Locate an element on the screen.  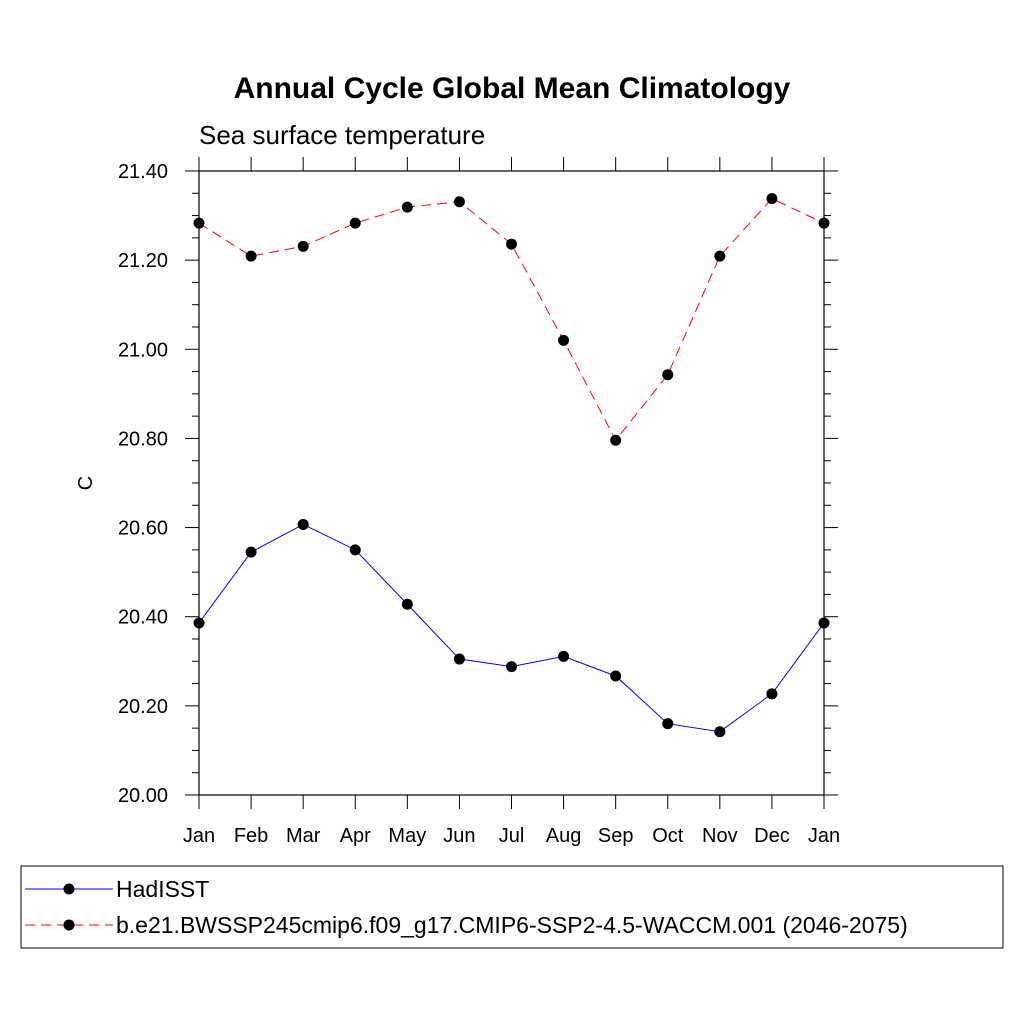
chart-title: Annual Cycle Global Mean Climatology is located at coordinates (512, 88).